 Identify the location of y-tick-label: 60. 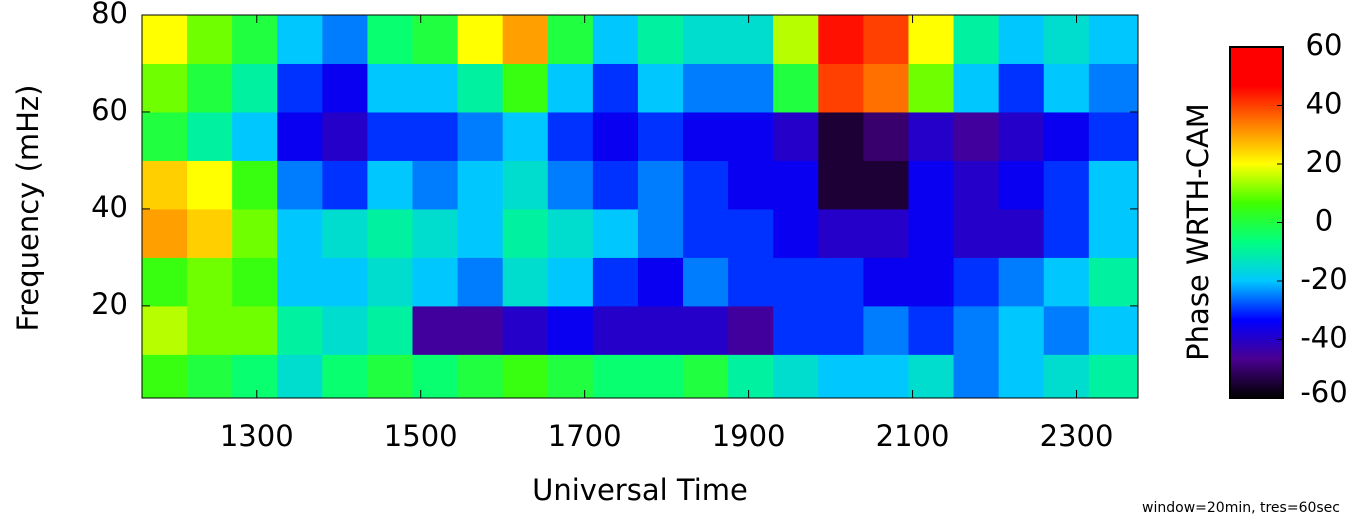
(109, 110).